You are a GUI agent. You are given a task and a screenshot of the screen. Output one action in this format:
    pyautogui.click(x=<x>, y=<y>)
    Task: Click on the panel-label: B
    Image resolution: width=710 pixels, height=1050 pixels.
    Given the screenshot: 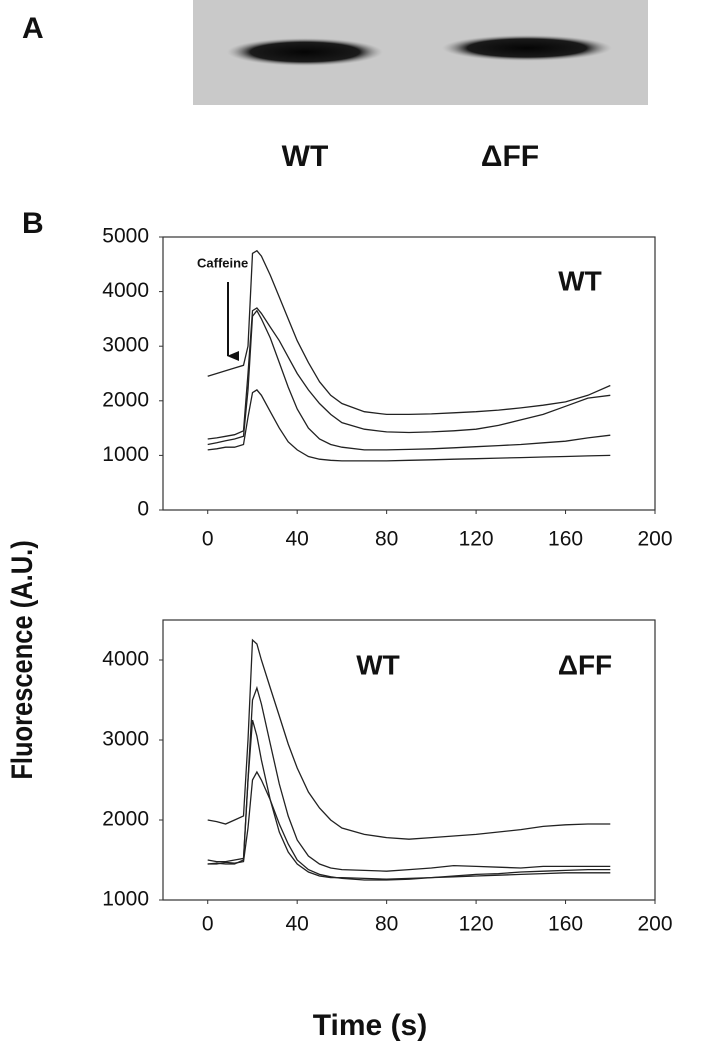 What is the action you would take?
    pyautogui.click(x=33, y=223)
    